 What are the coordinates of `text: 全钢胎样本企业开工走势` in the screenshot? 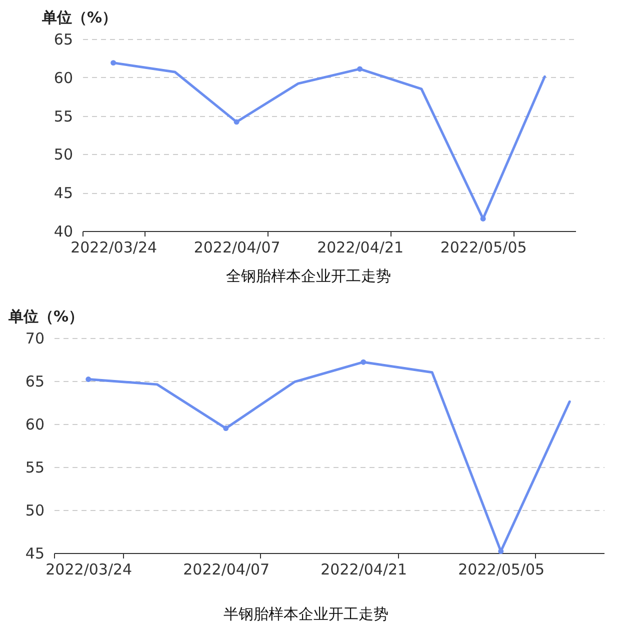 It's located at (308, 276).